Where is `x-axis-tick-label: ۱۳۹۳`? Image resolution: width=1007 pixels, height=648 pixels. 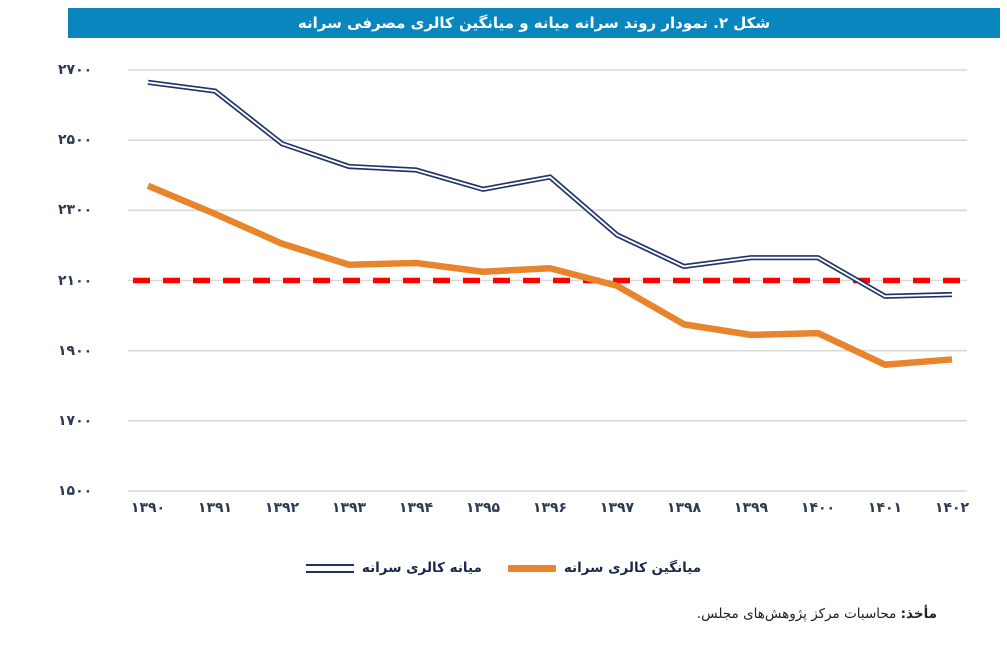
x-axis-tick-label: ۱۳۹۳ is located at coordinates (349, 508).